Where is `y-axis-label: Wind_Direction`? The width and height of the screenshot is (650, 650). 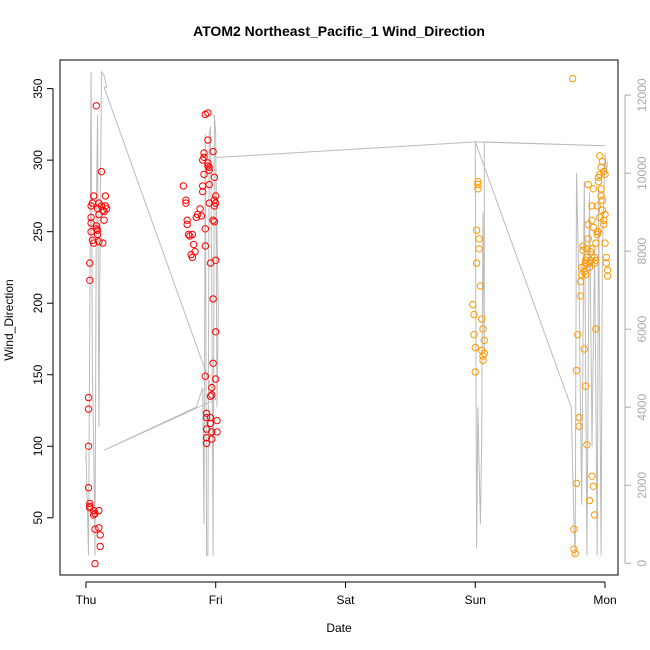
y-axis-label: Wind_Direction is located at coordinates (9, 319).